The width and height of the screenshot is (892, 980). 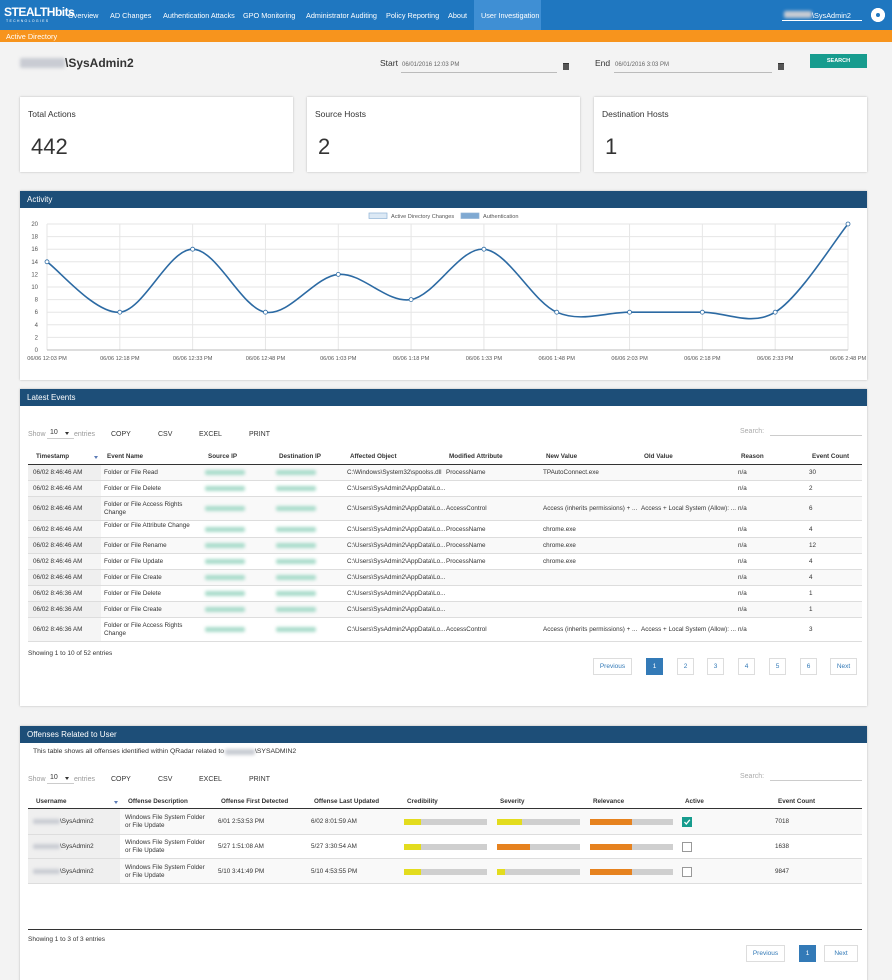 I want to click on nav-item: GPO Monitoring, so click(x=269, y=15).